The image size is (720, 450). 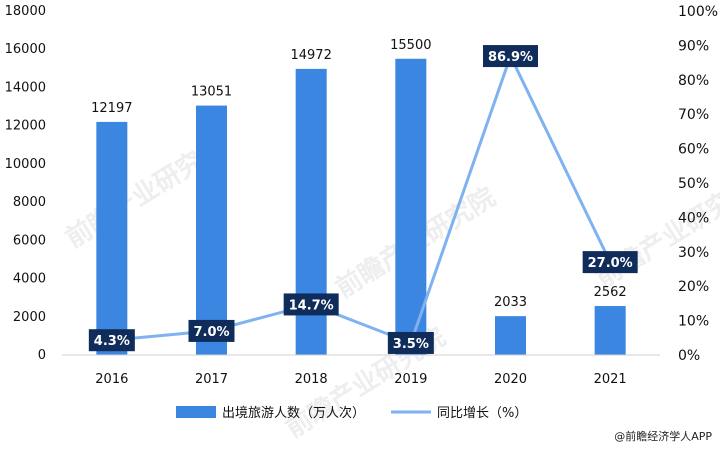 I want to click on right-axis-tick-label: 40%, so click(x=693, y=218).